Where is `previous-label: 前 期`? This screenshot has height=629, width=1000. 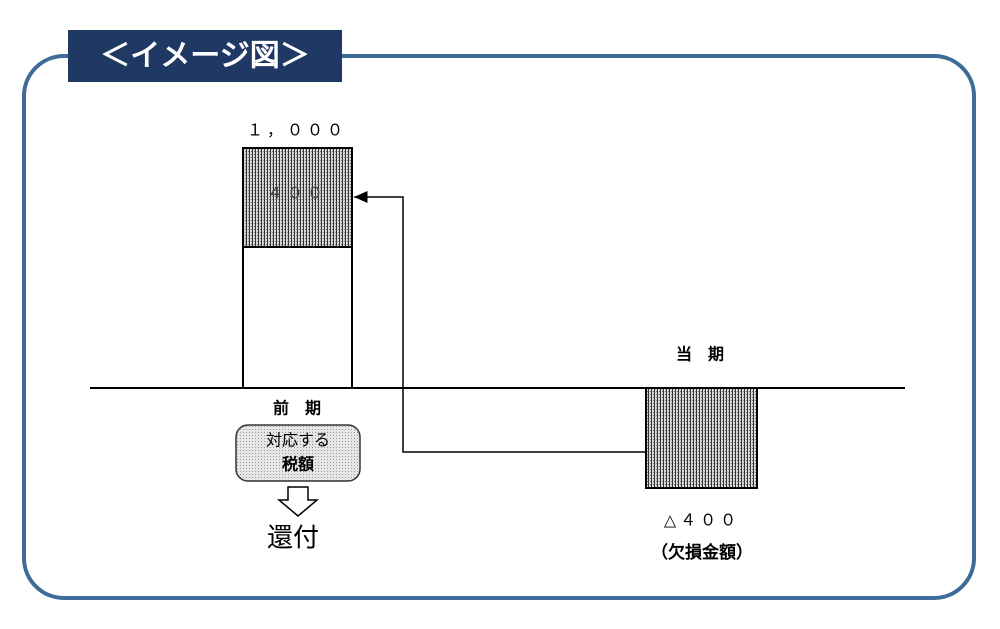 previous-label: 前 期 is located at coordinates (297, 408).